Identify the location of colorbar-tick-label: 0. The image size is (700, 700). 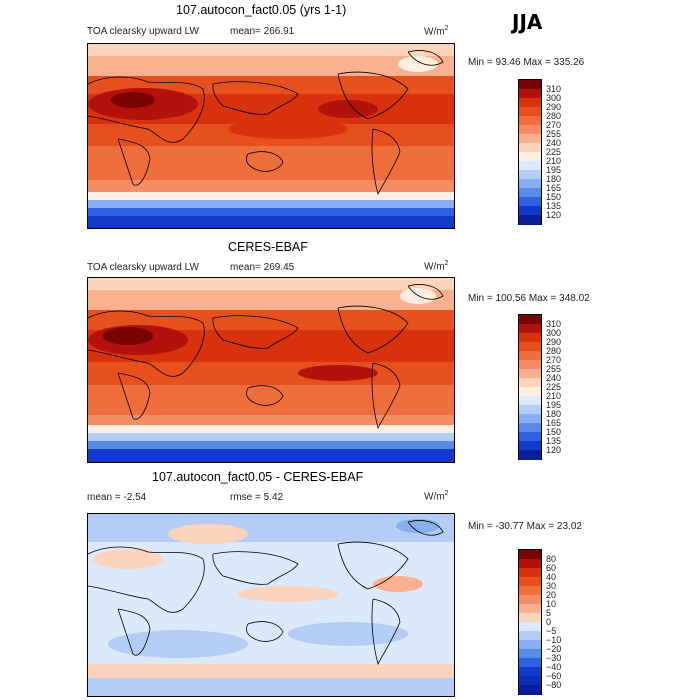
(549, 621).